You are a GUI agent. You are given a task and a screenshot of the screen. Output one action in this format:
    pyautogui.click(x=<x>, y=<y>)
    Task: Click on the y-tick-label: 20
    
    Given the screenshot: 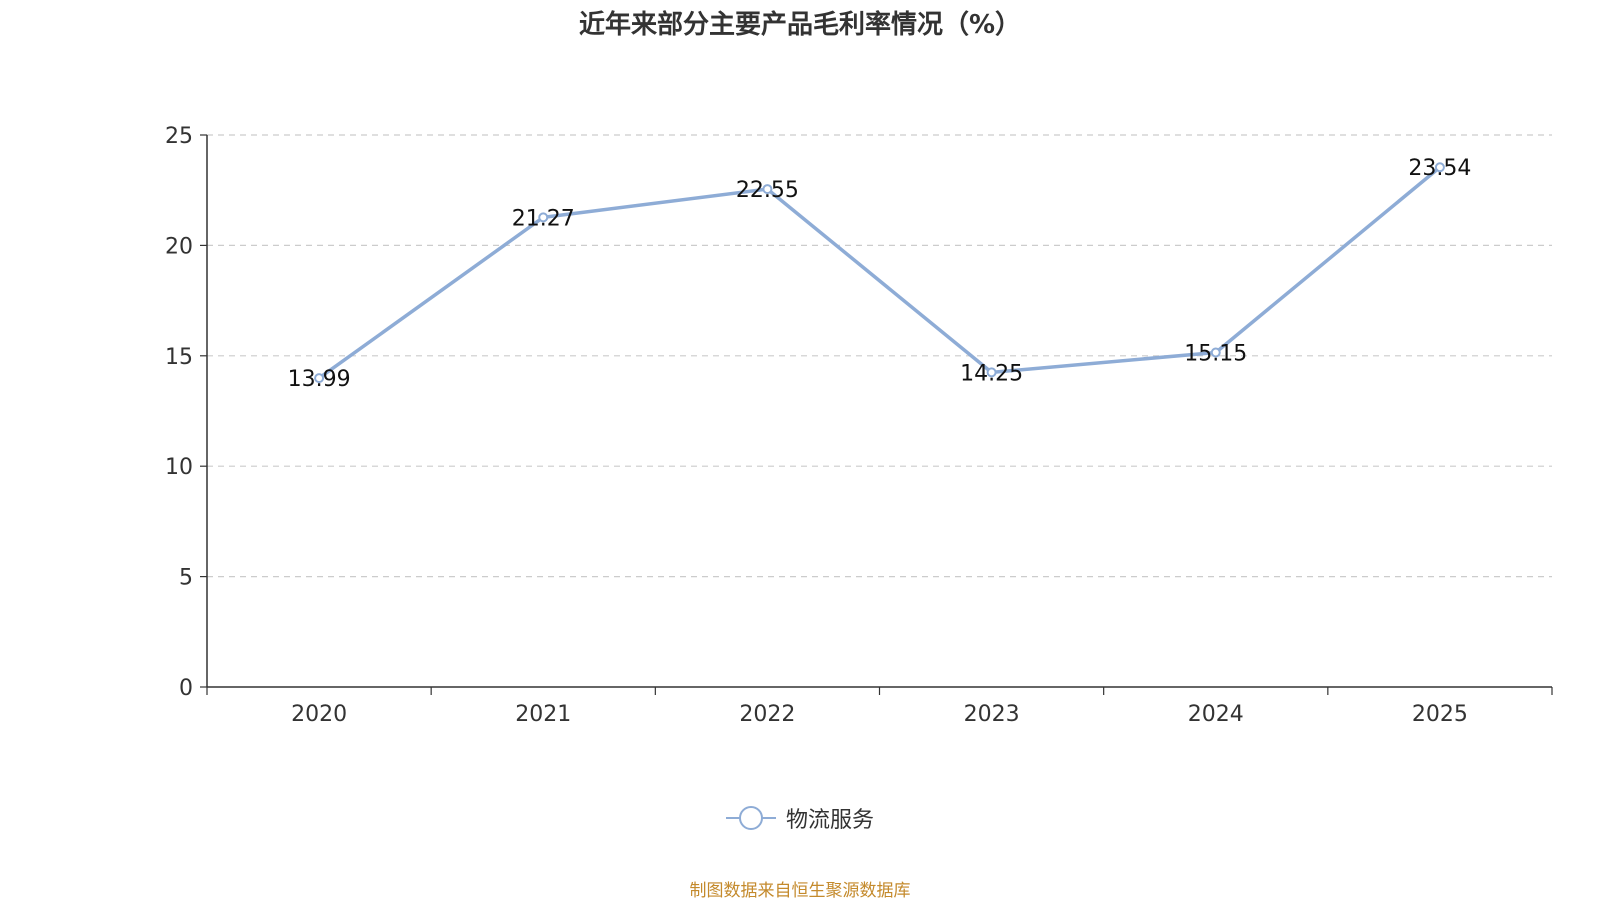 What is the action you would take?
    pyautogui.click(x=179, y=246)
    